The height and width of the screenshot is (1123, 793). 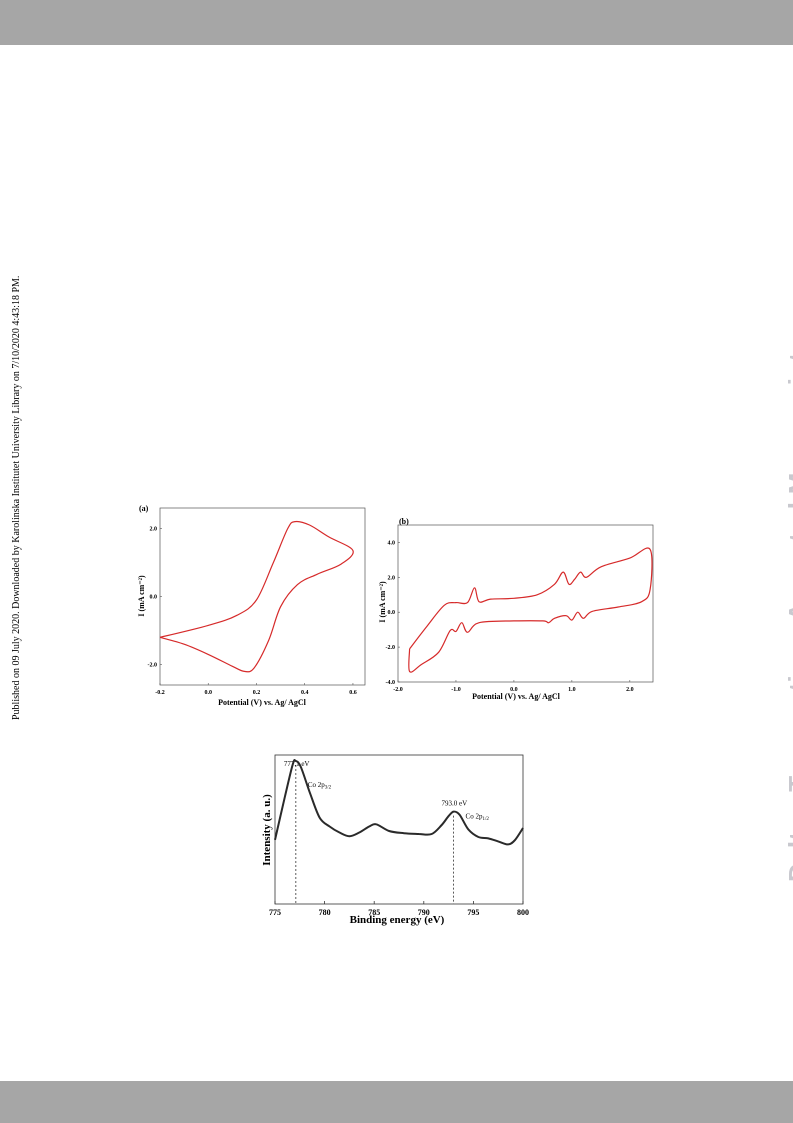 What do you see at coordinates (257, 693) in the screenshot?
I see `x-tick-label: 0.2` at bounding box center [257, 693].